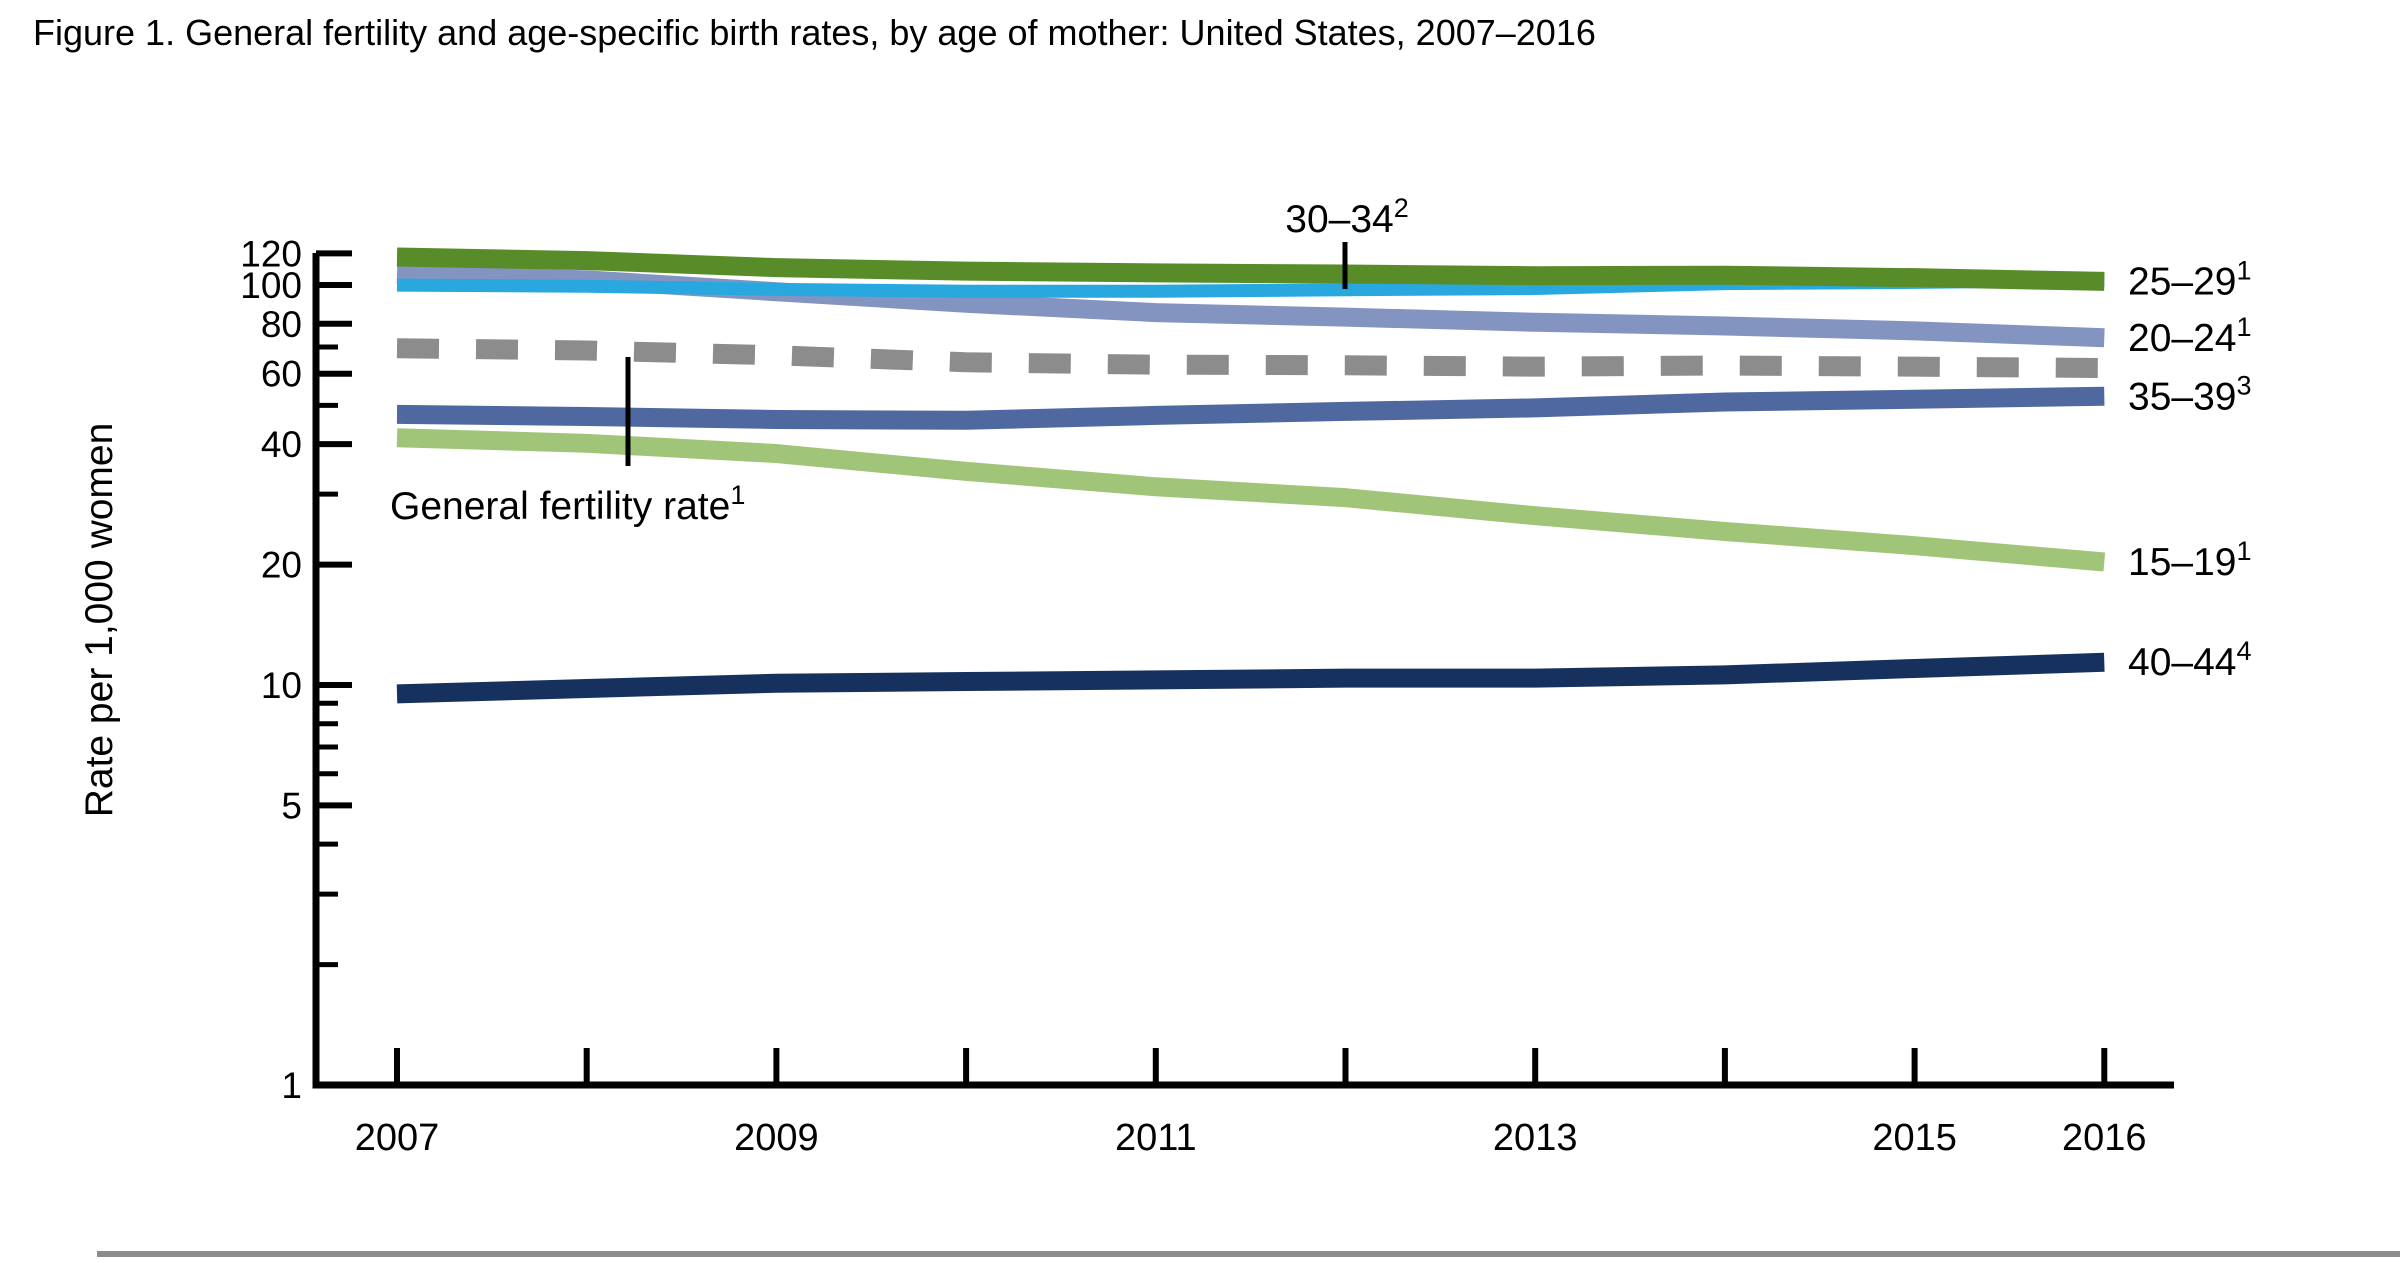 Image resolution: width=2400 pixels, height=1263 pixels. I want to click on x-tick-label: 2011, so click(1156, 1138).